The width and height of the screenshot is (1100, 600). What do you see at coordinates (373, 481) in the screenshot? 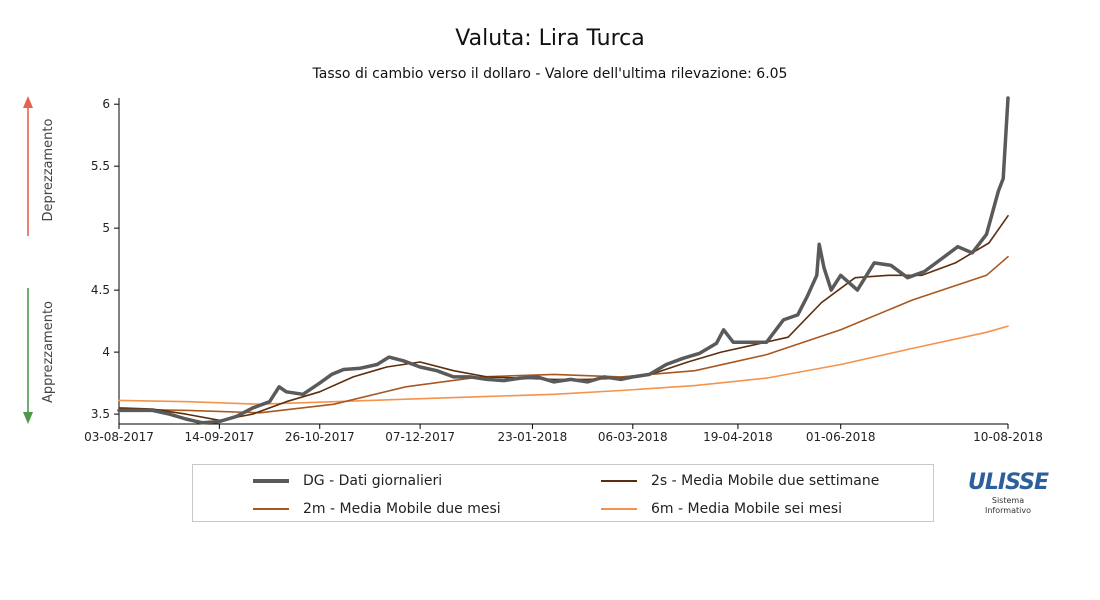
I see `legend-label-dg: DG - Dati giornalieri` at bounding box center [373, 481].